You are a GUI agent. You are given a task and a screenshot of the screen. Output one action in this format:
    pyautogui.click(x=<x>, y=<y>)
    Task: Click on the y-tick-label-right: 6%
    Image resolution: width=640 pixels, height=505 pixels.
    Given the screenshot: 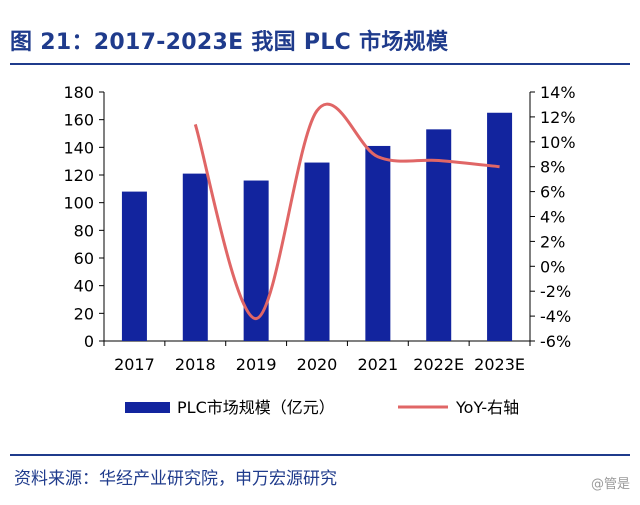 What is the action you would take?
    pyautogui.click(x=552, y=192)
    